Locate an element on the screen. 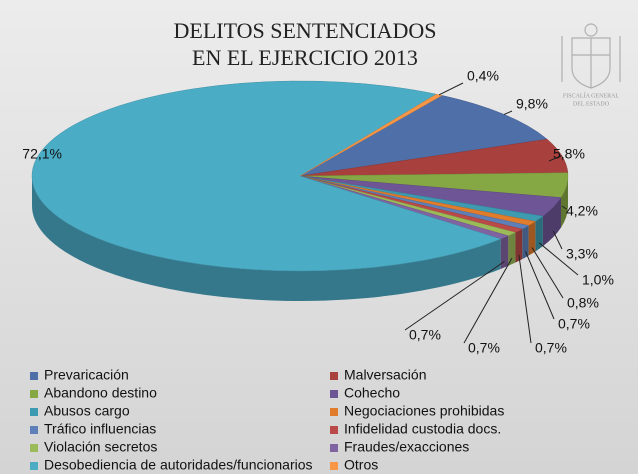  data-label: 0,8% is located at coordinates (583, 303).